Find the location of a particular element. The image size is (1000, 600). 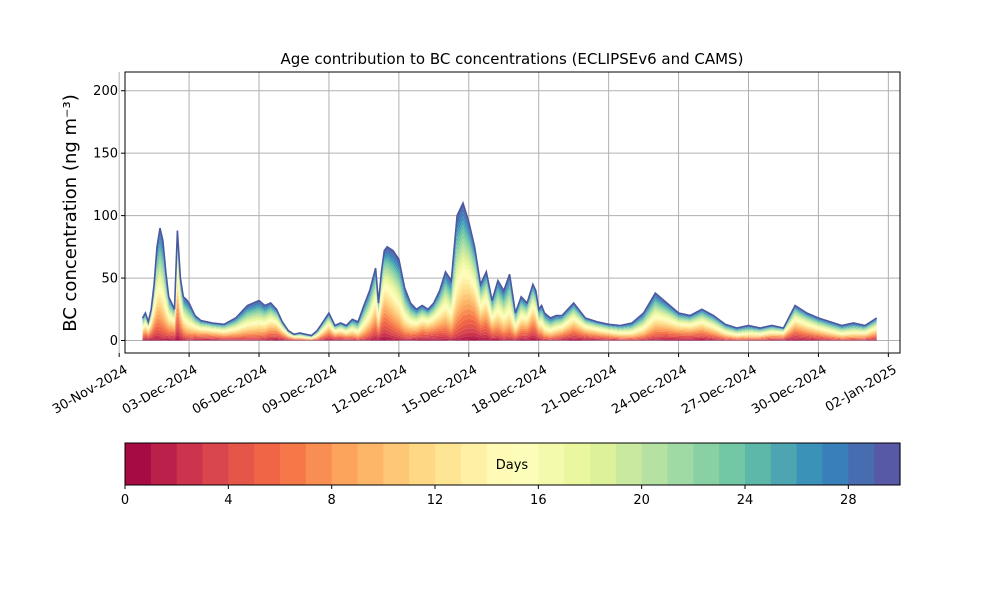

y-axis-label: BC concentration (ng m⁻³) is located at coordinates (70, 213).